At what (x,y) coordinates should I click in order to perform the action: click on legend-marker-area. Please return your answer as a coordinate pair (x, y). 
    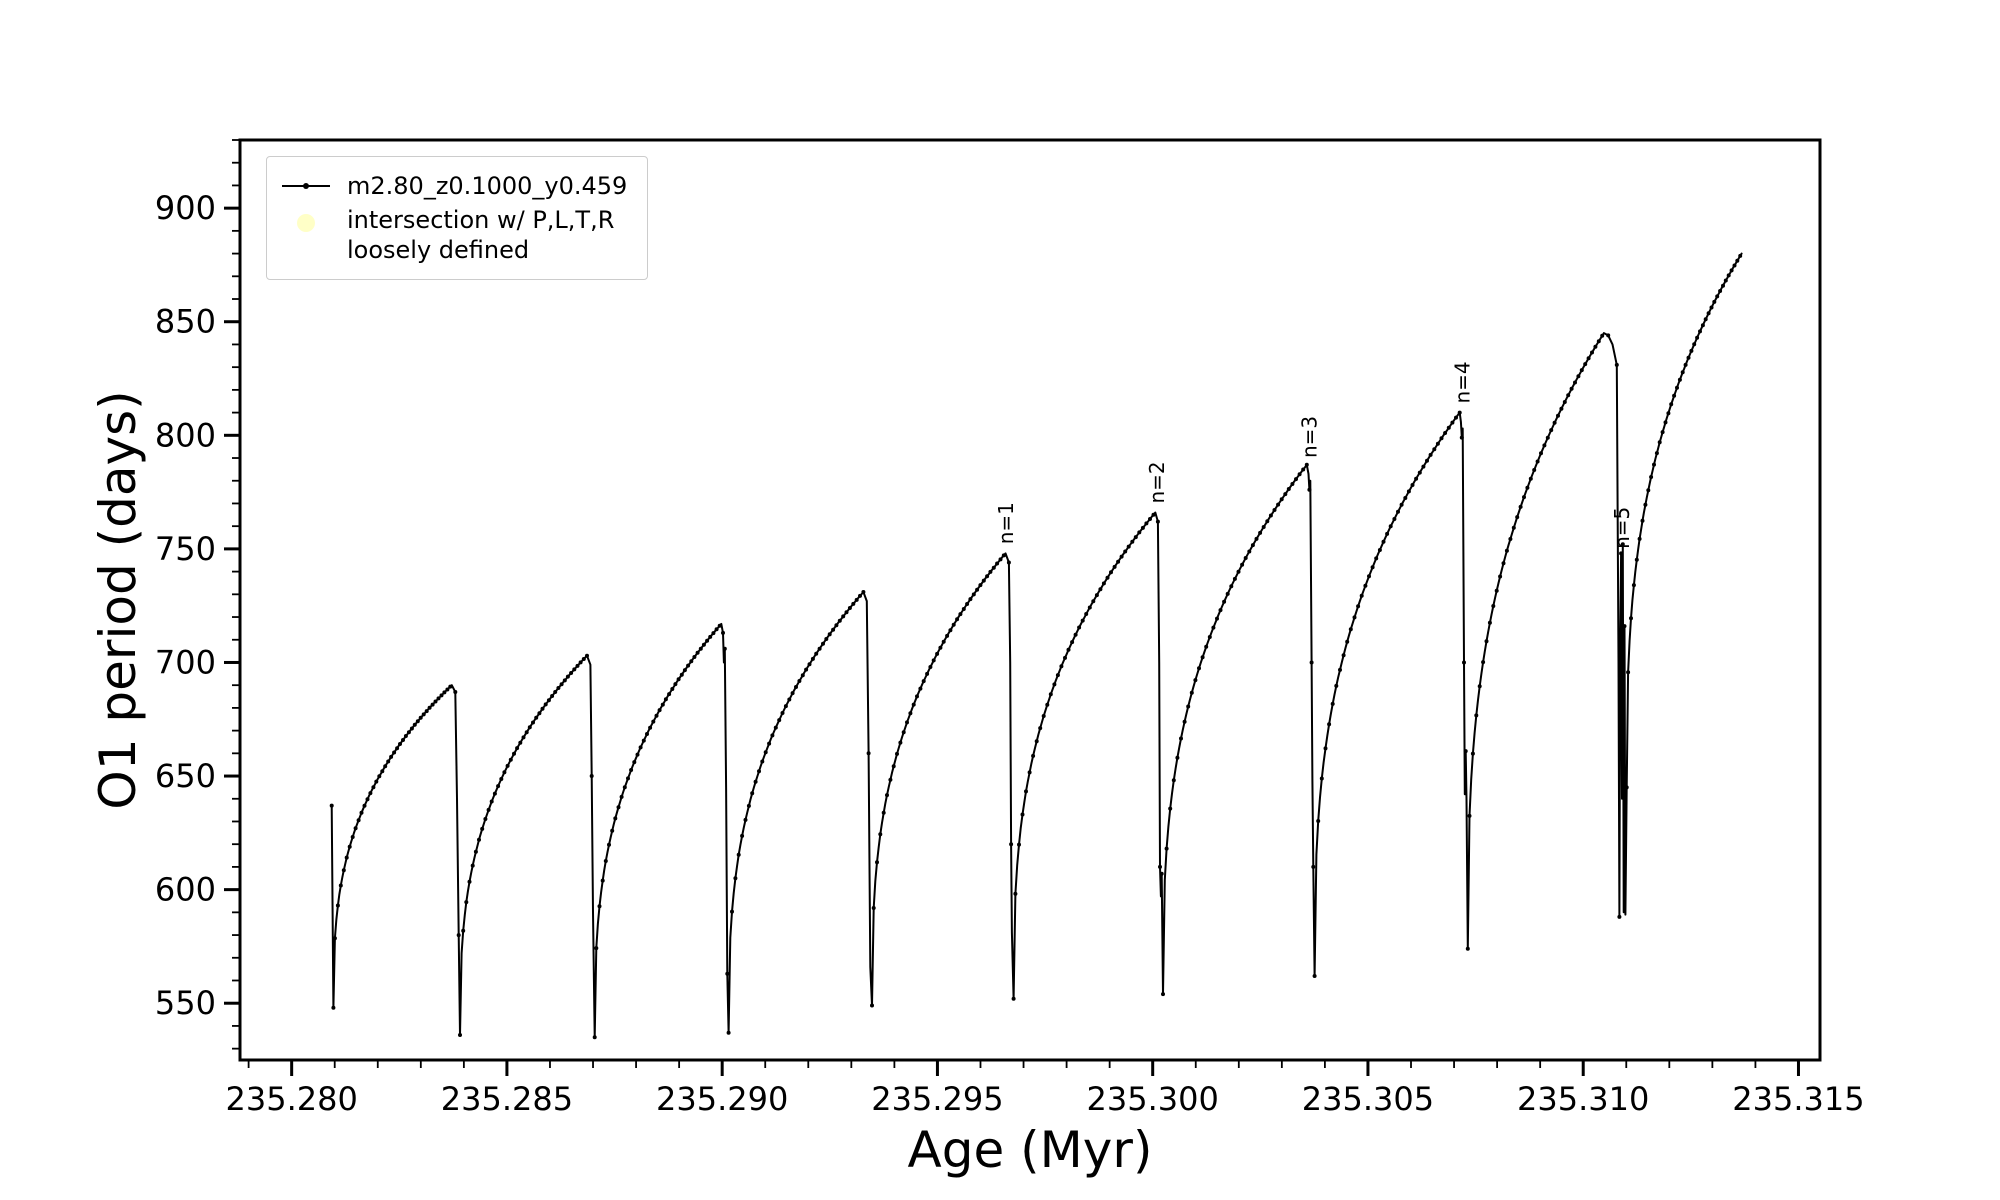
    Looking at the image, I should click on (306, 186).